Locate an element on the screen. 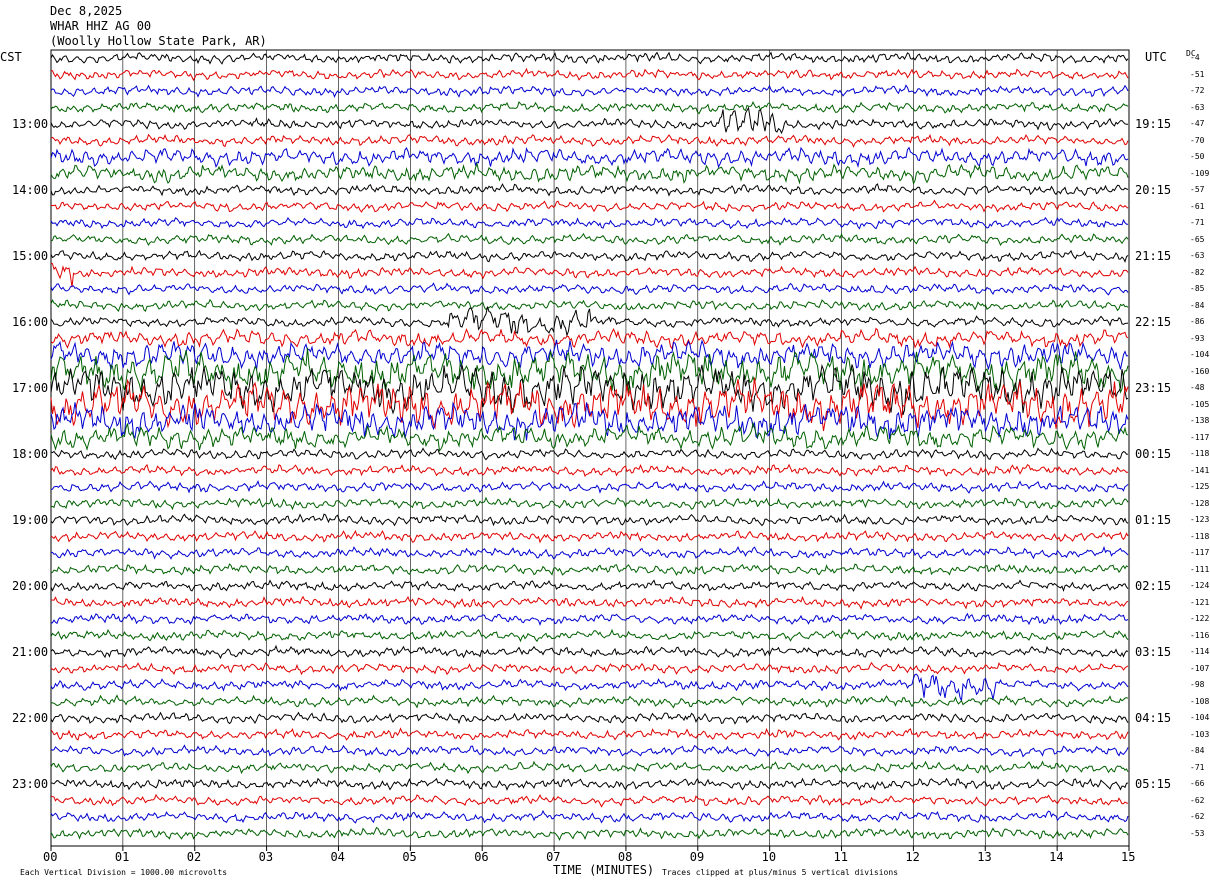 This screenshot has height=886, width=1210. x-tick-label: 11 is located at coordinates (840, 857).